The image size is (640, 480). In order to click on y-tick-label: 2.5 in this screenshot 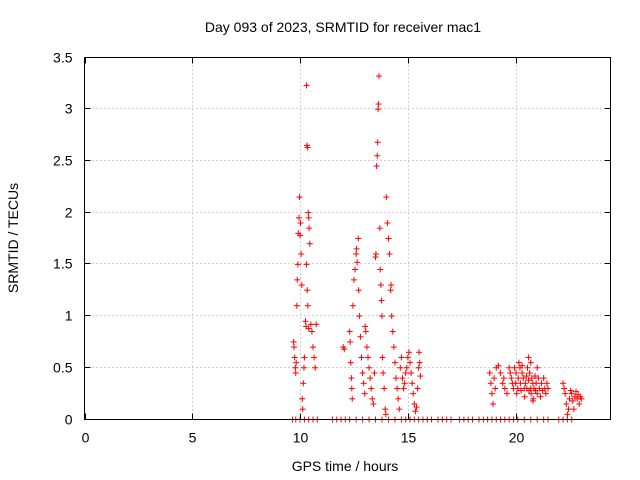, I will do `click(63, 161)`.